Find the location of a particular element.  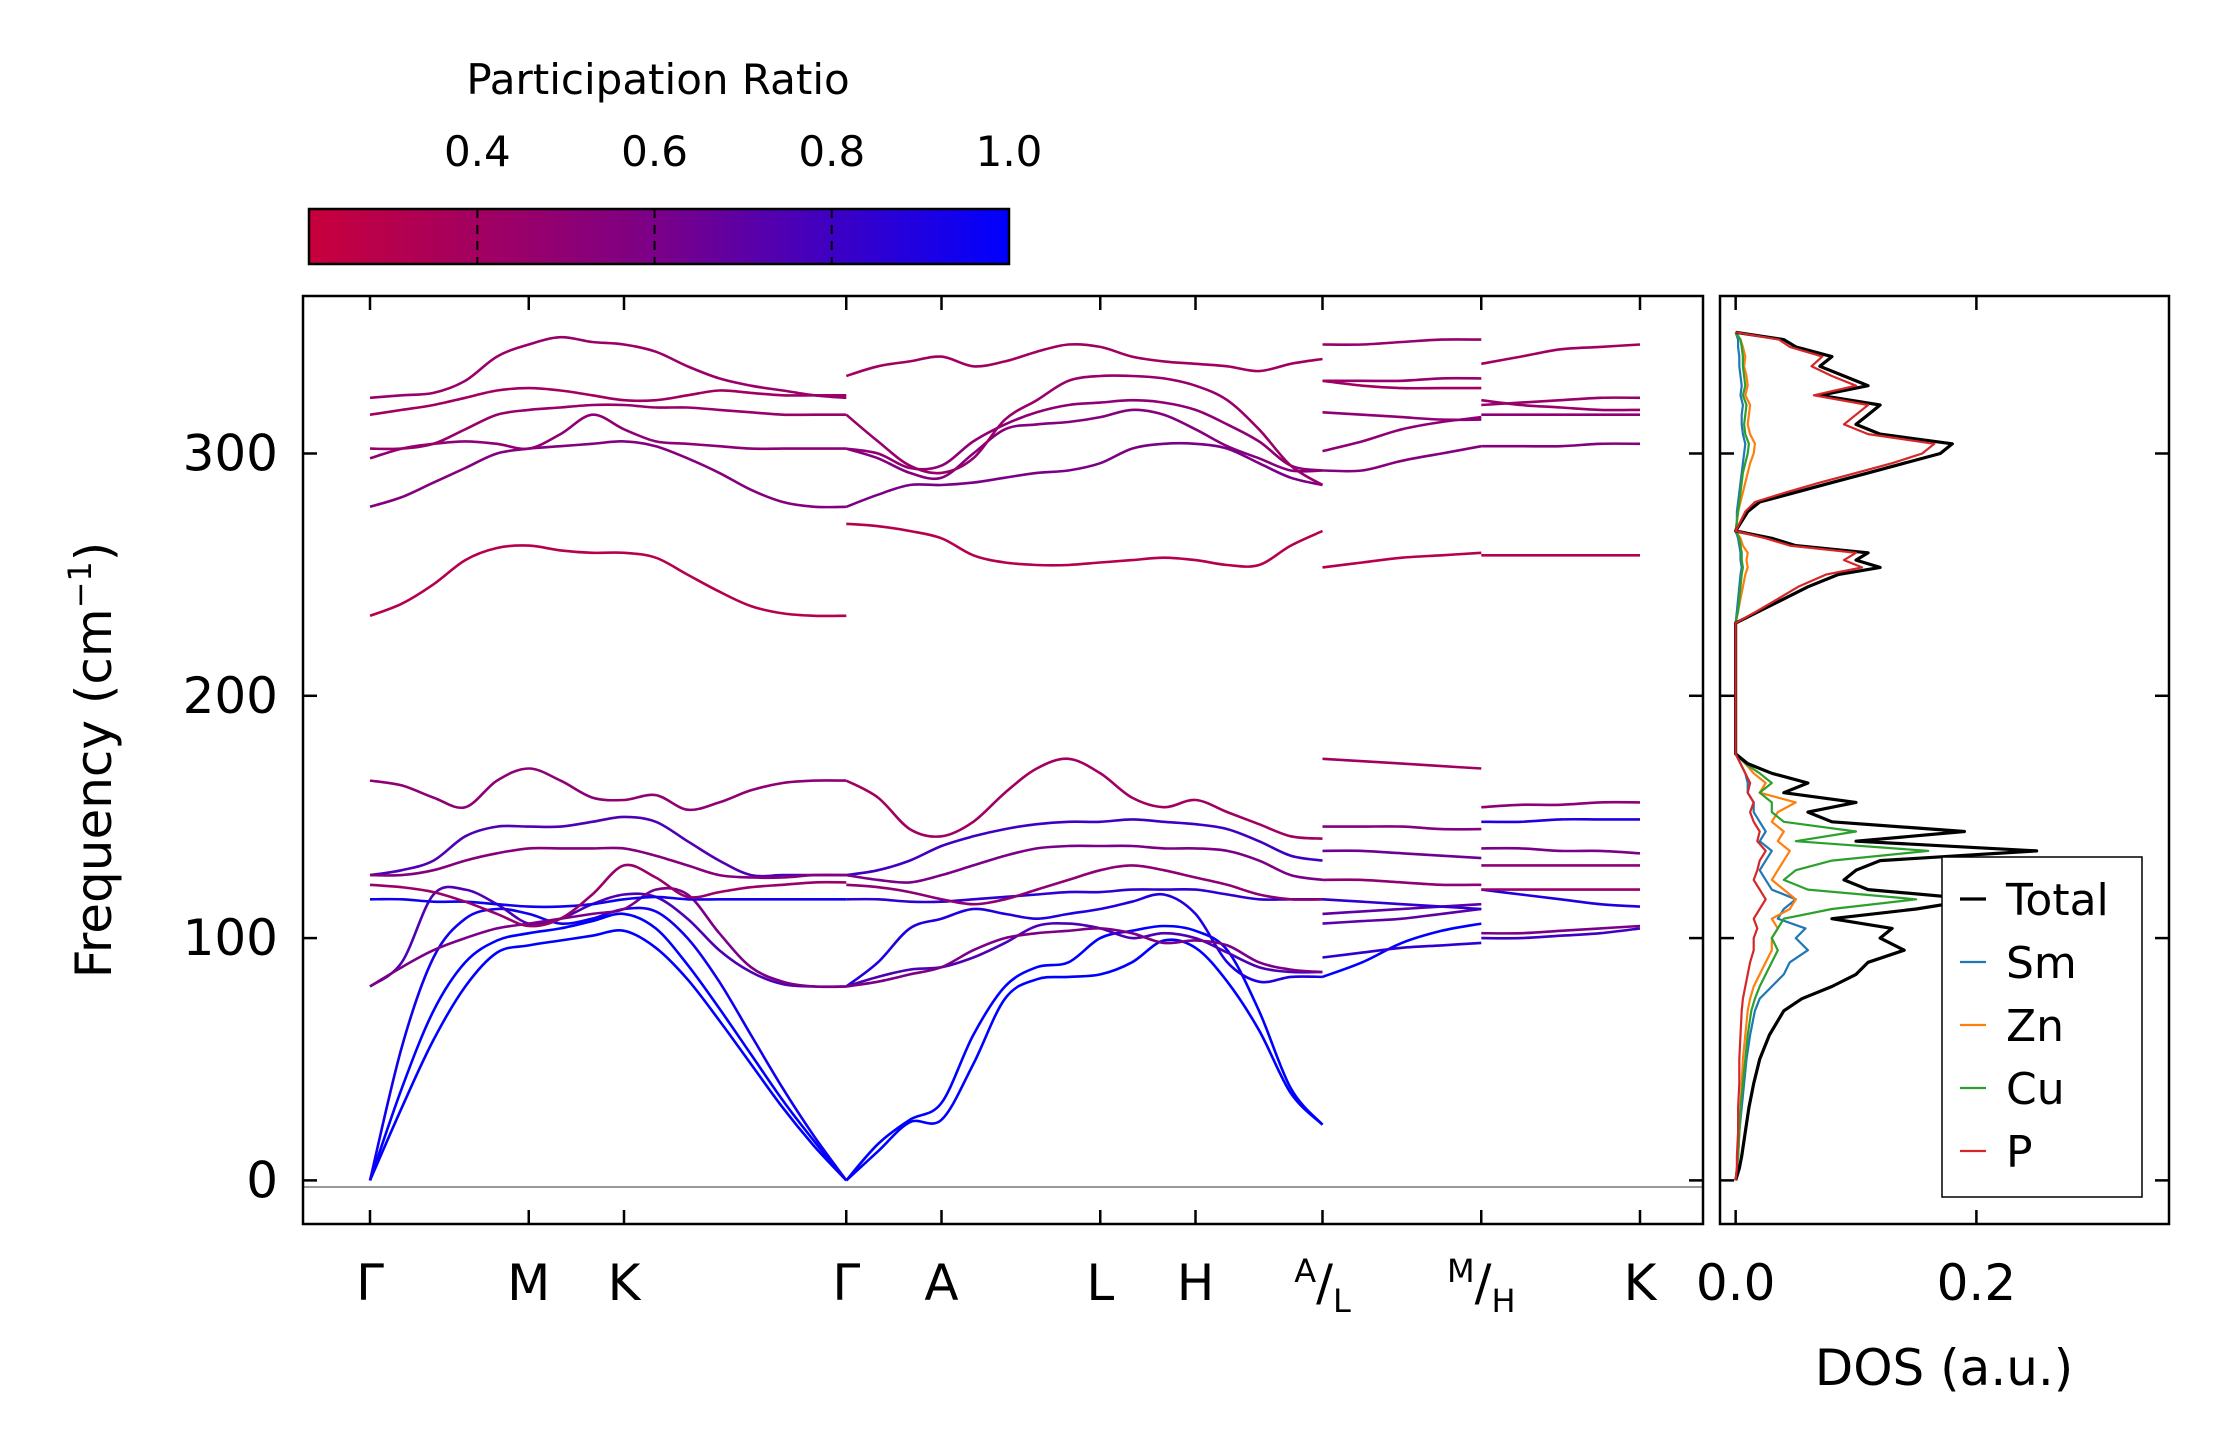

label-sup: A is located at coordinates (1305, 1271).